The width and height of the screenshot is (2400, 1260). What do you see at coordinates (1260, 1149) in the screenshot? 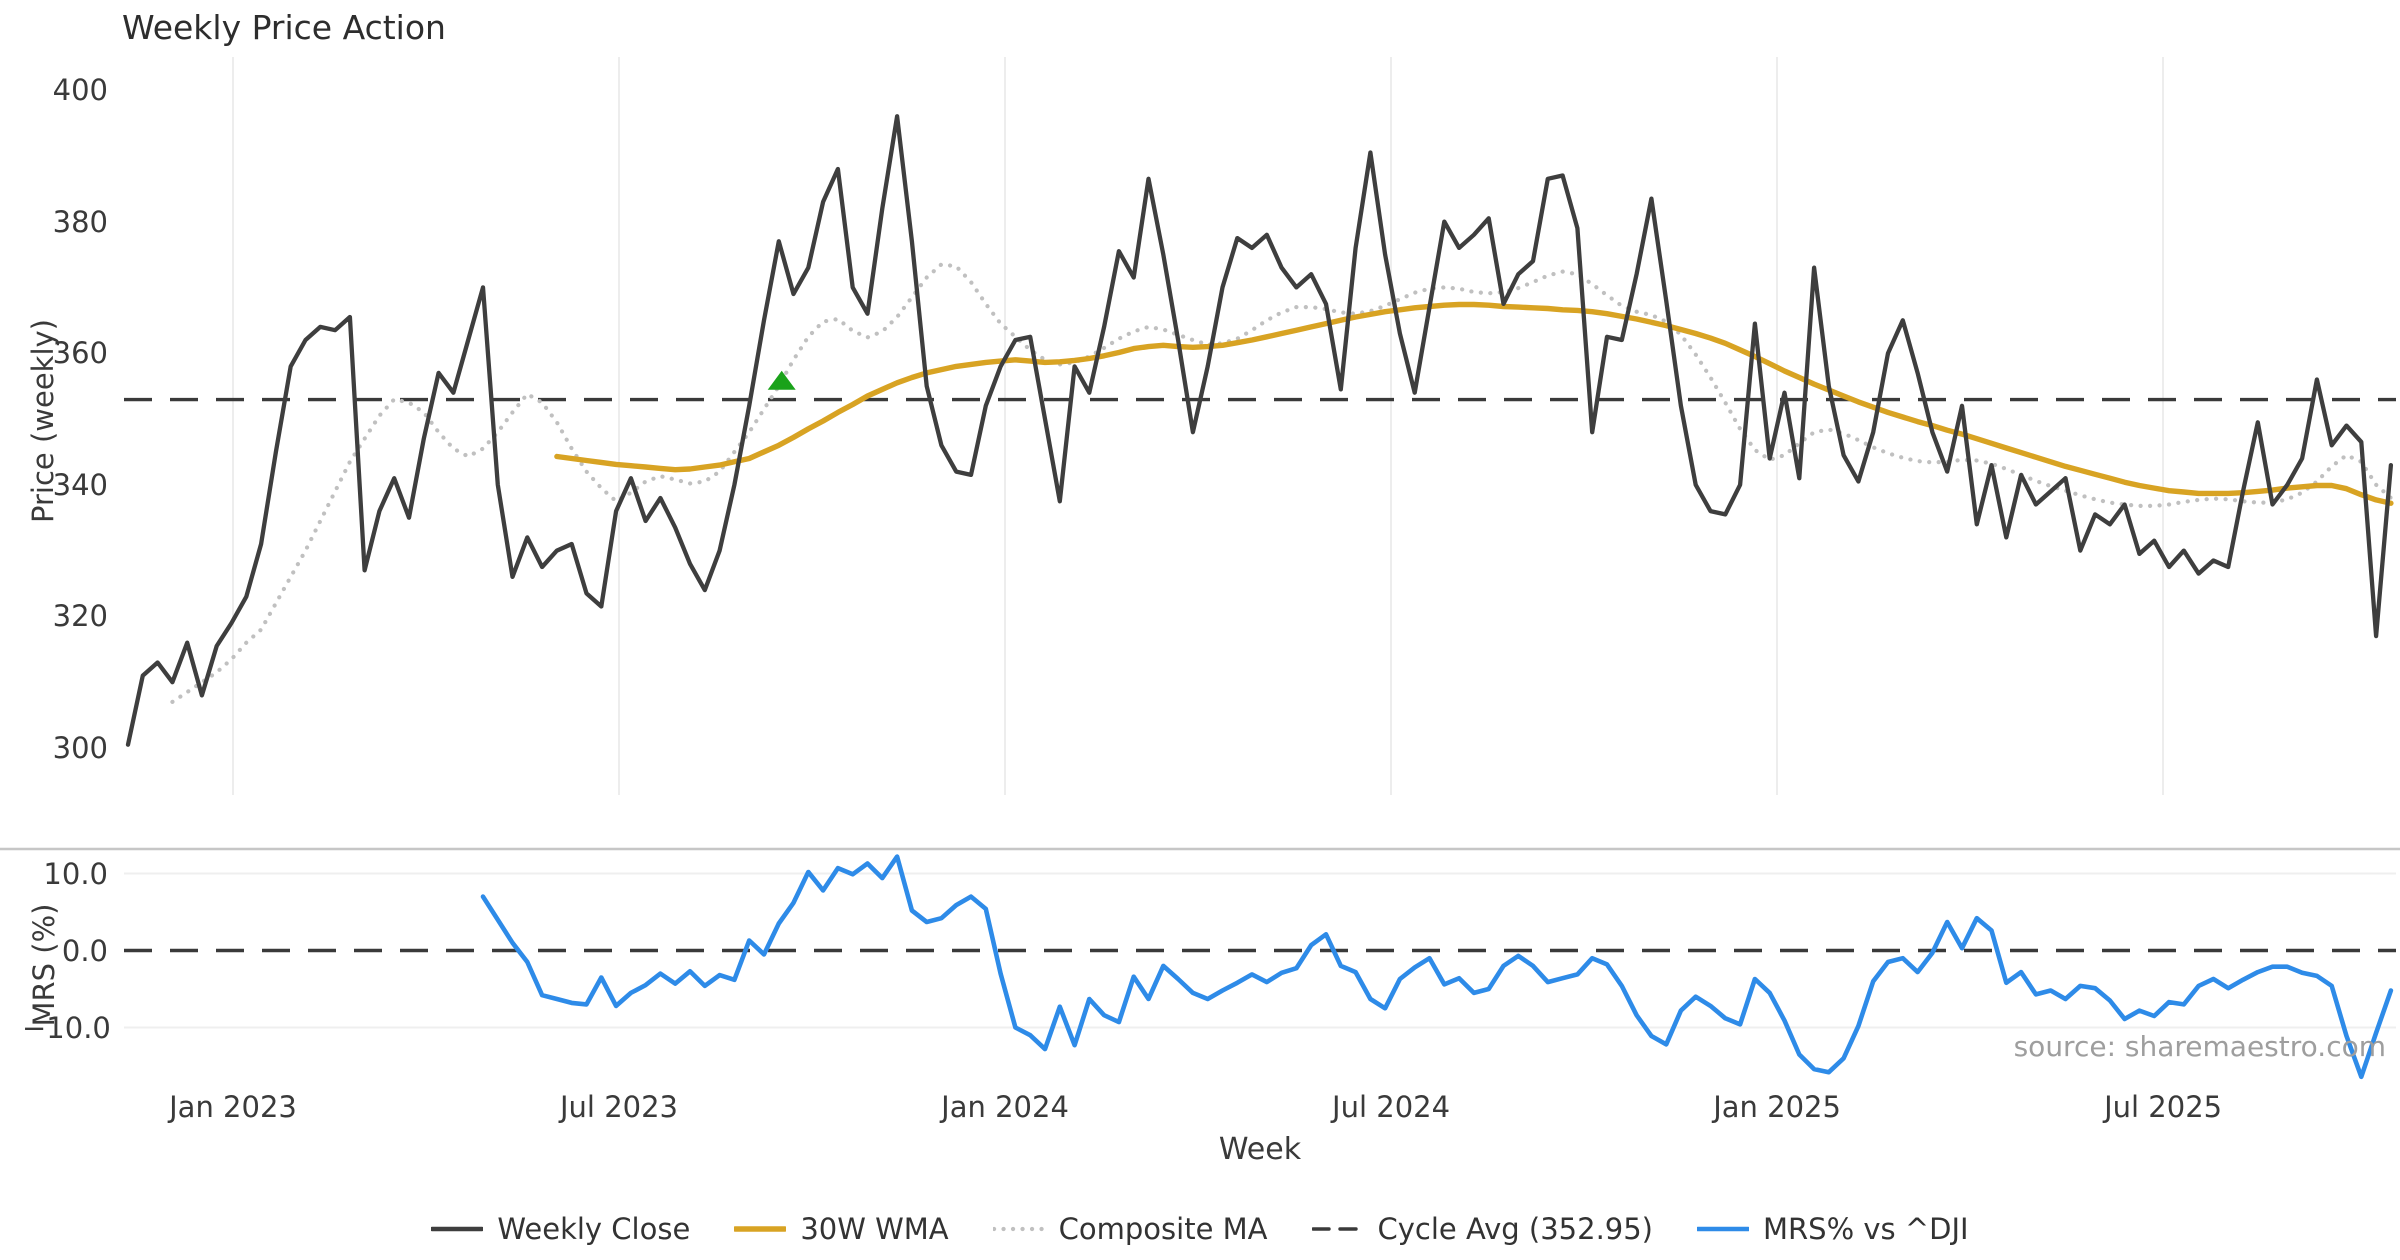
I see `x-axis-label: Week` at bounding box center [1260, 1149].